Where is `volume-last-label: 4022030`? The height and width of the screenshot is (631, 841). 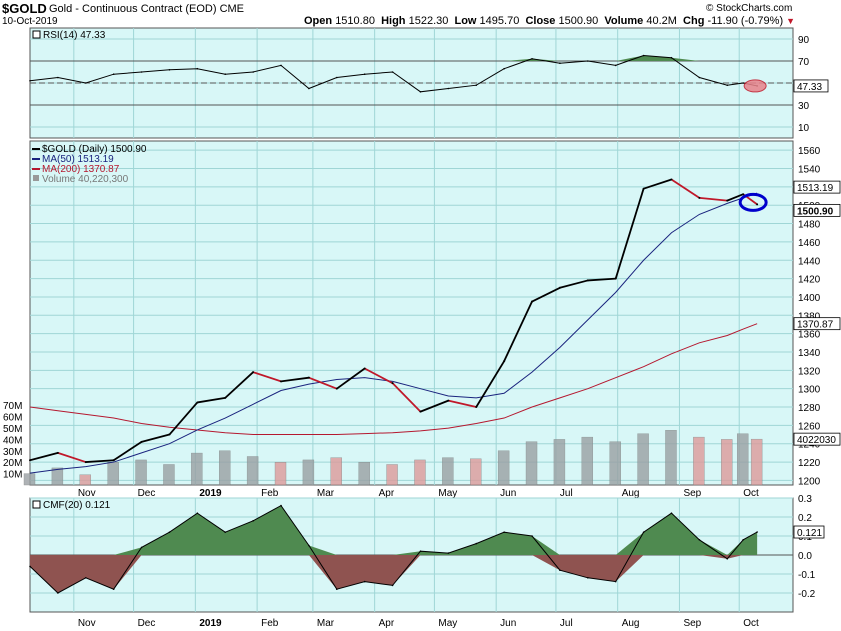
volume-last-label: 4022030 is located at coordinates (816, 440).